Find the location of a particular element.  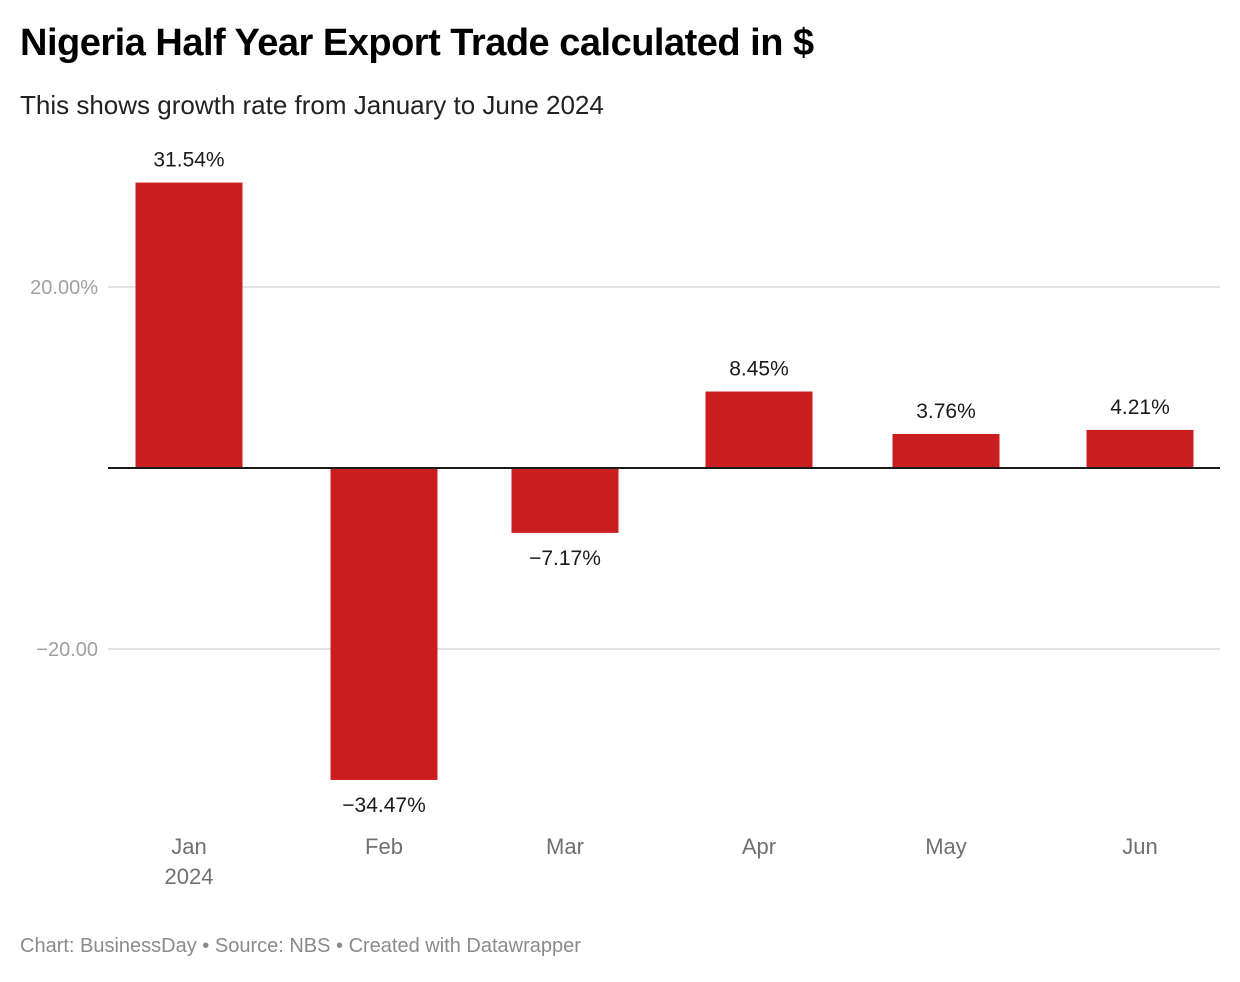

x-tick-label: May is located at coordinates (946, 846).